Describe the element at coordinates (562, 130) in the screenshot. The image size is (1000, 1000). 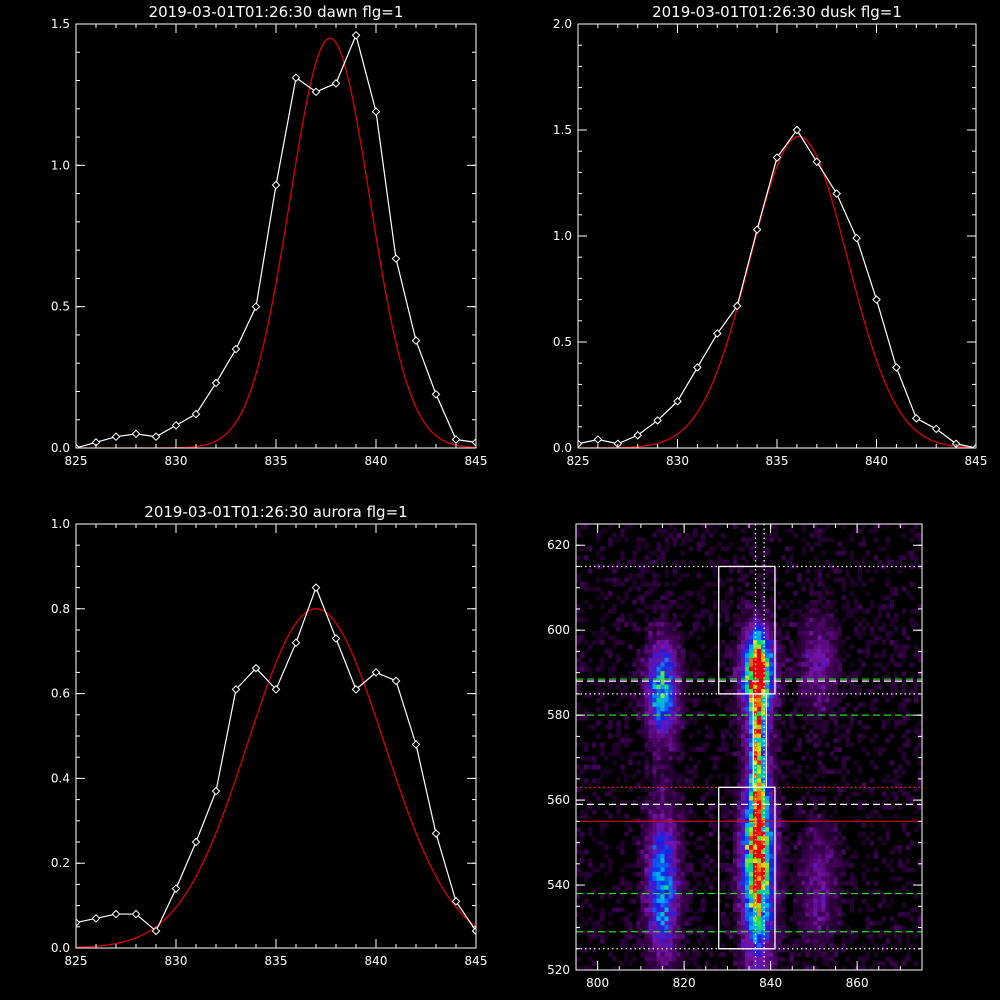
I see `y-tick-label: 1.5` at that location.